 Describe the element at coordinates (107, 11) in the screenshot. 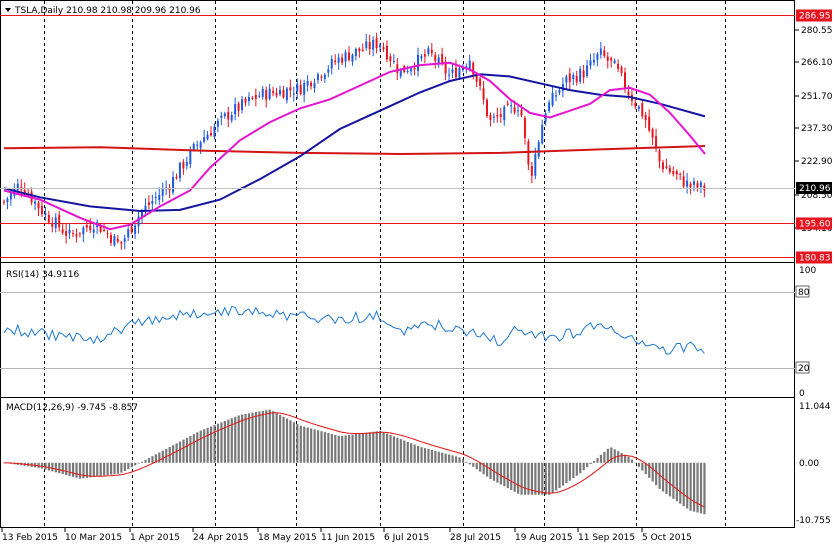

I see `symbol-header: TSLA,Daily 210.98 210.98 209.96 210.96` at that location.